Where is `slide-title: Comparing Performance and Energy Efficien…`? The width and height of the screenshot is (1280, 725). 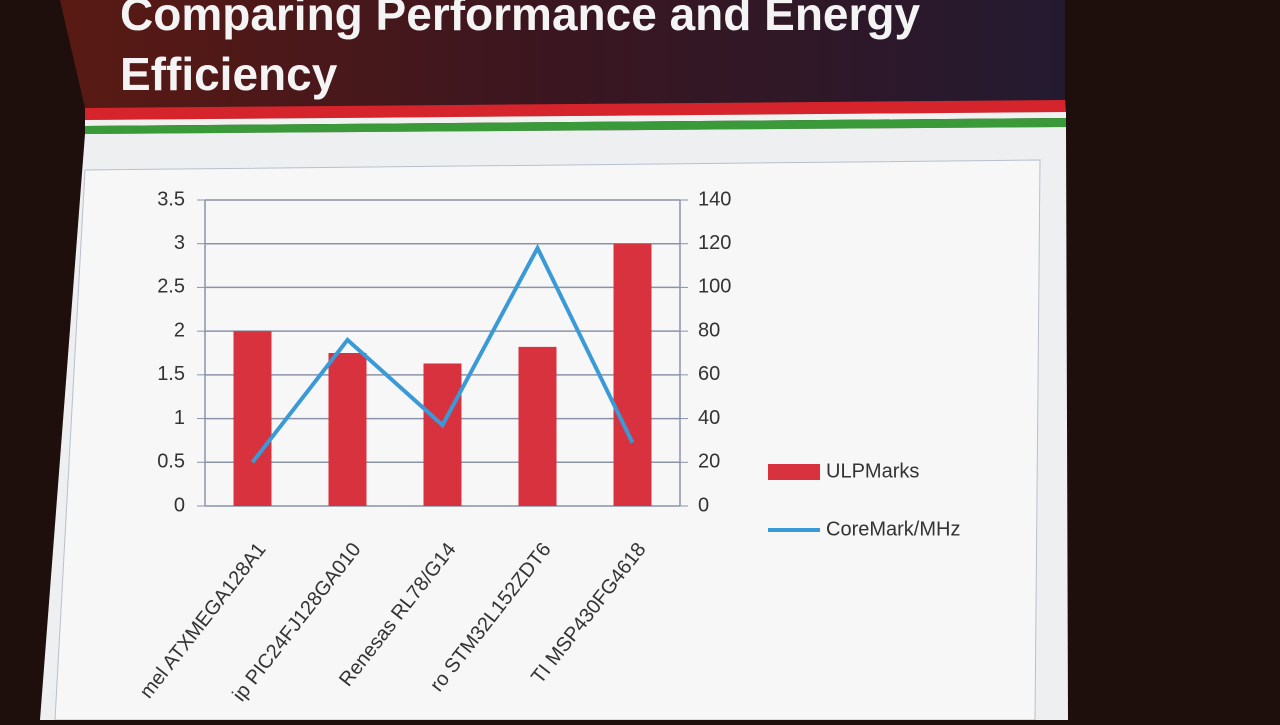 slide-title: Comparing Performance and Energy Efficien… is located at coordinates (520, 50).